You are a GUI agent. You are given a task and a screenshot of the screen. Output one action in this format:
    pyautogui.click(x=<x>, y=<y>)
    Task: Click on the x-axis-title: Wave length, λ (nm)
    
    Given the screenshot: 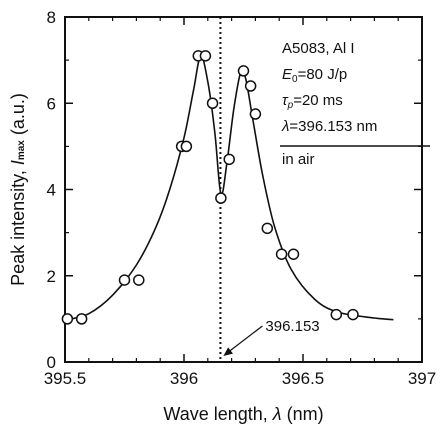 What is the action you would take?
    pyautogui.click(x=243, y=414)
    